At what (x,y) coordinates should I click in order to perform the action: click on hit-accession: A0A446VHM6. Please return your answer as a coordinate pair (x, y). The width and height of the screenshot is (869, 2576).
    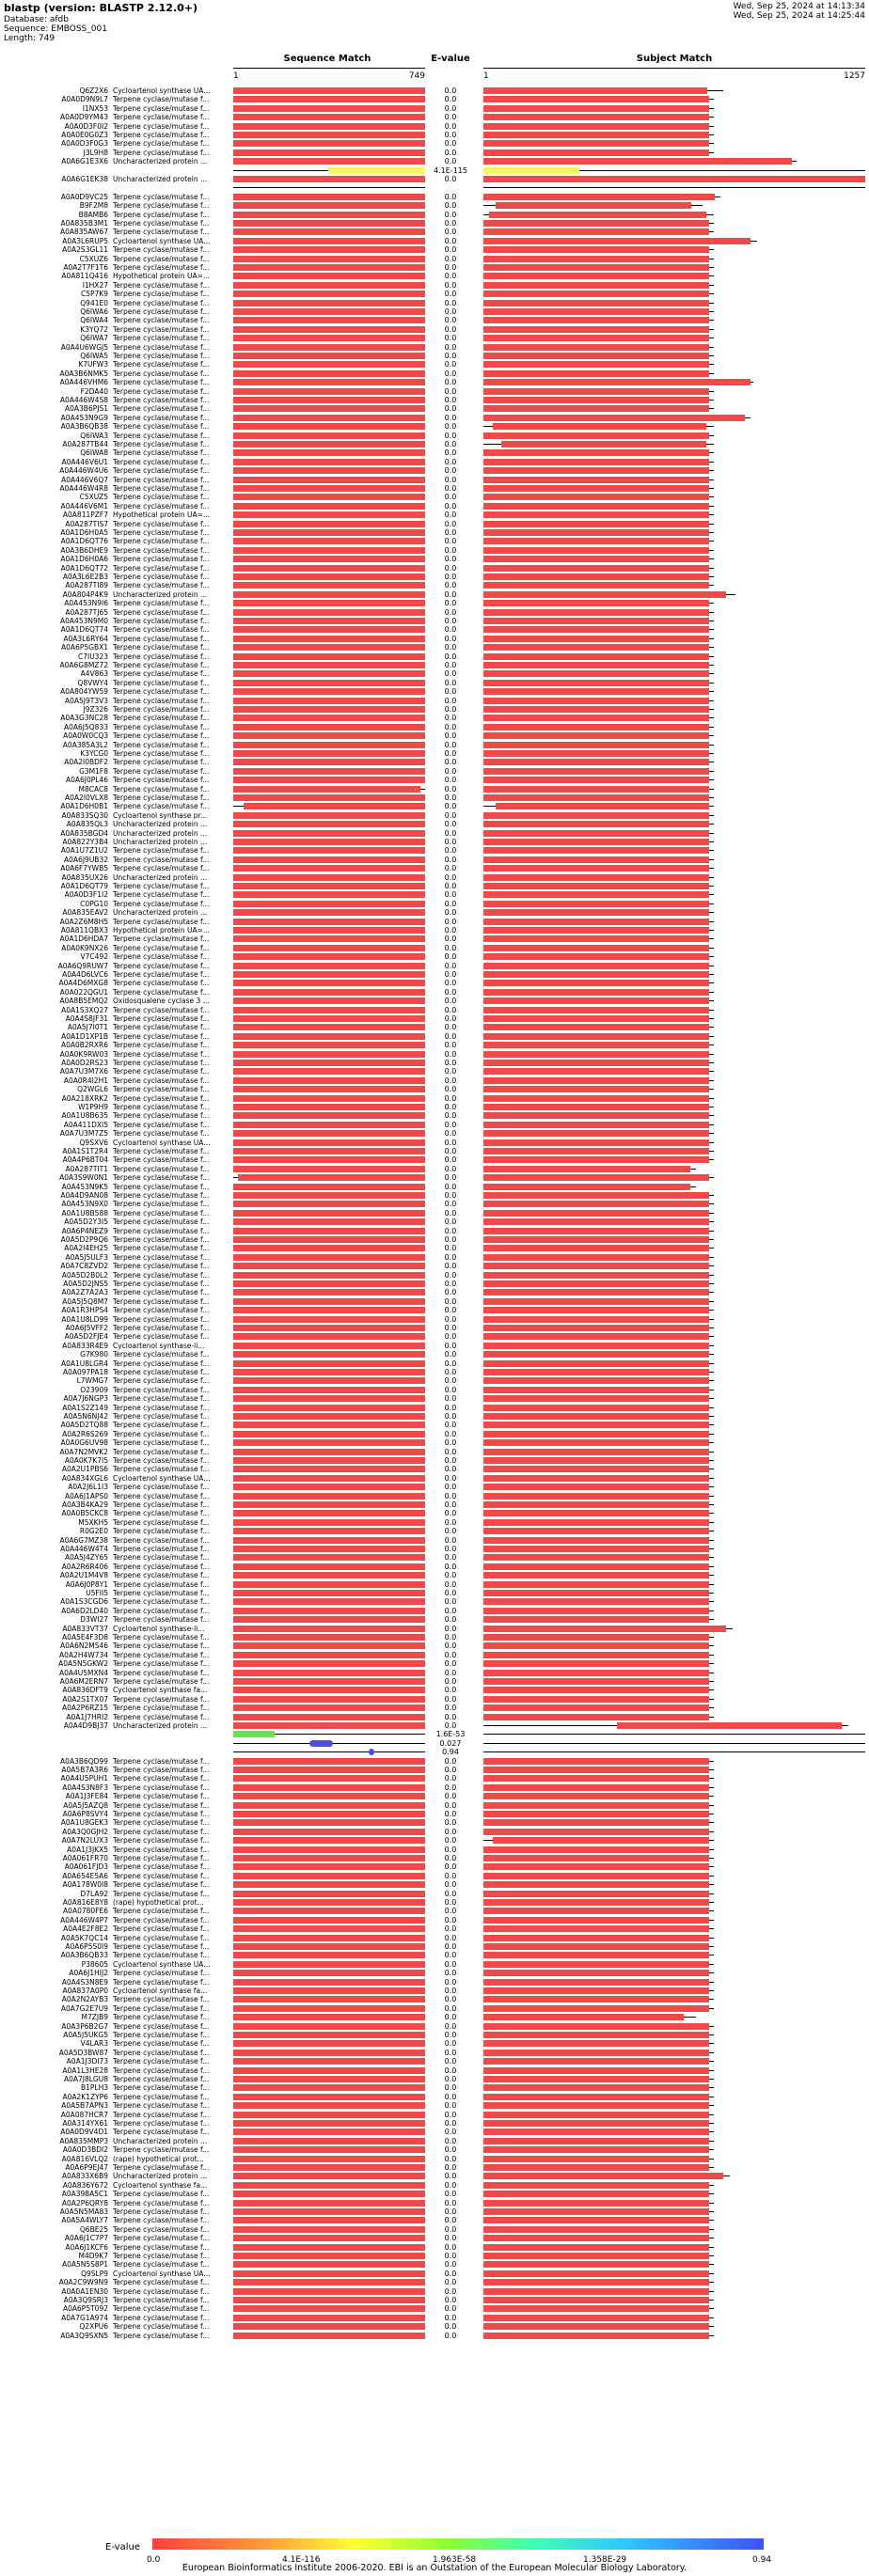
    Looking at the image, I should click on (83, 382).